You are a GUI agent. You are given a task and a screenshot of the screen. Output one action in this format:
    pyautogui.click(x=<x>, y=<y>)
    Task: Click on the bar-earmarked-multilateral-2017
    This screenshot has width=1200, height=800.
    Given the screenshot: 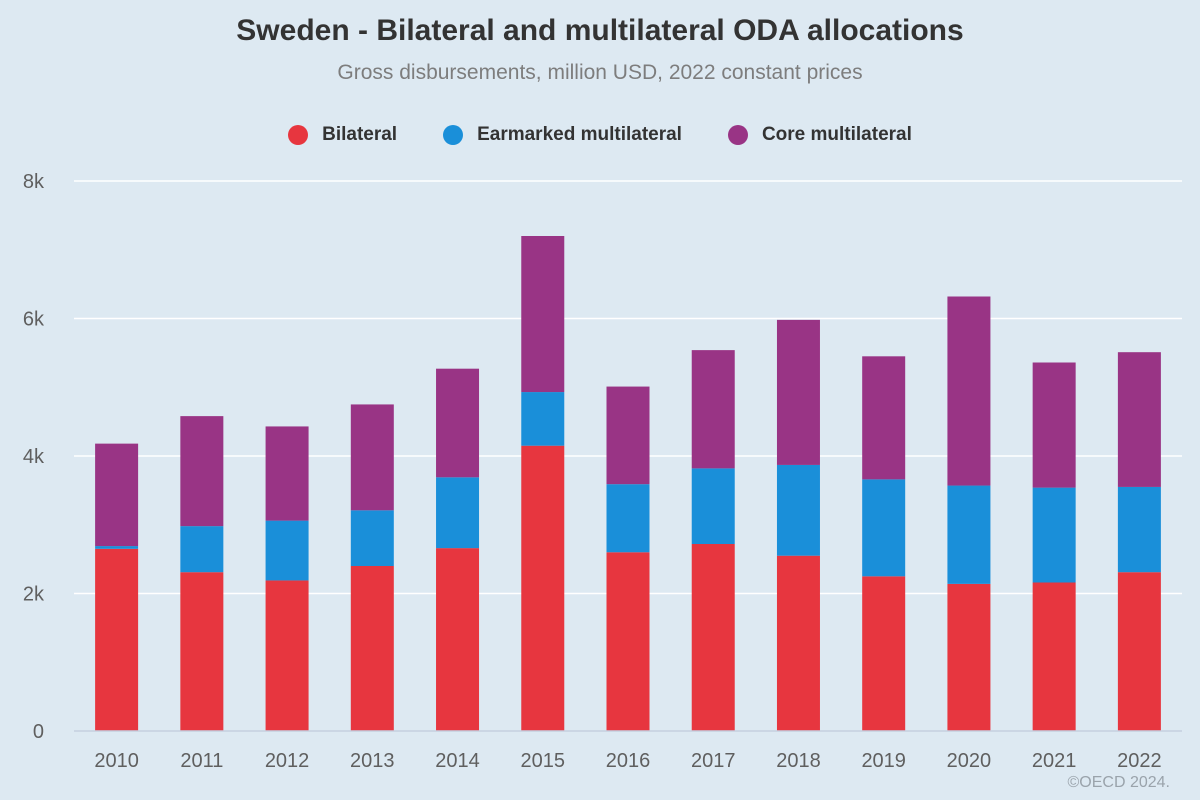 What is the action you would take?
    pyautogui.click(x=713, y=506)
    